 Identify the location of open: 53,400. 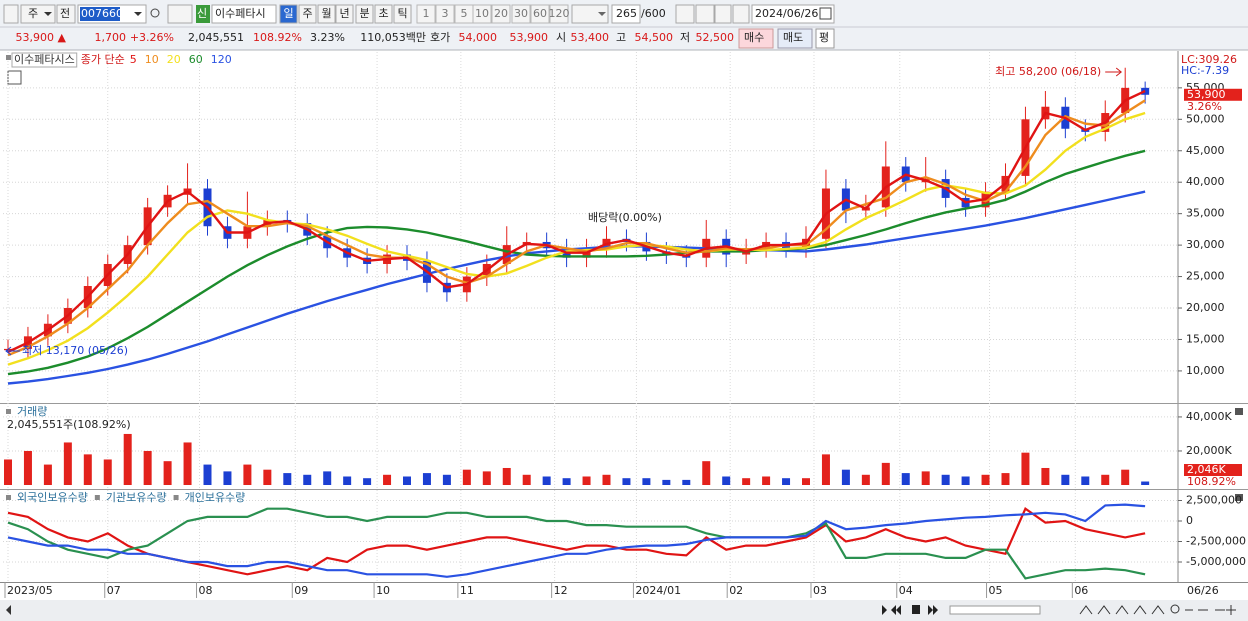
(590, 37).